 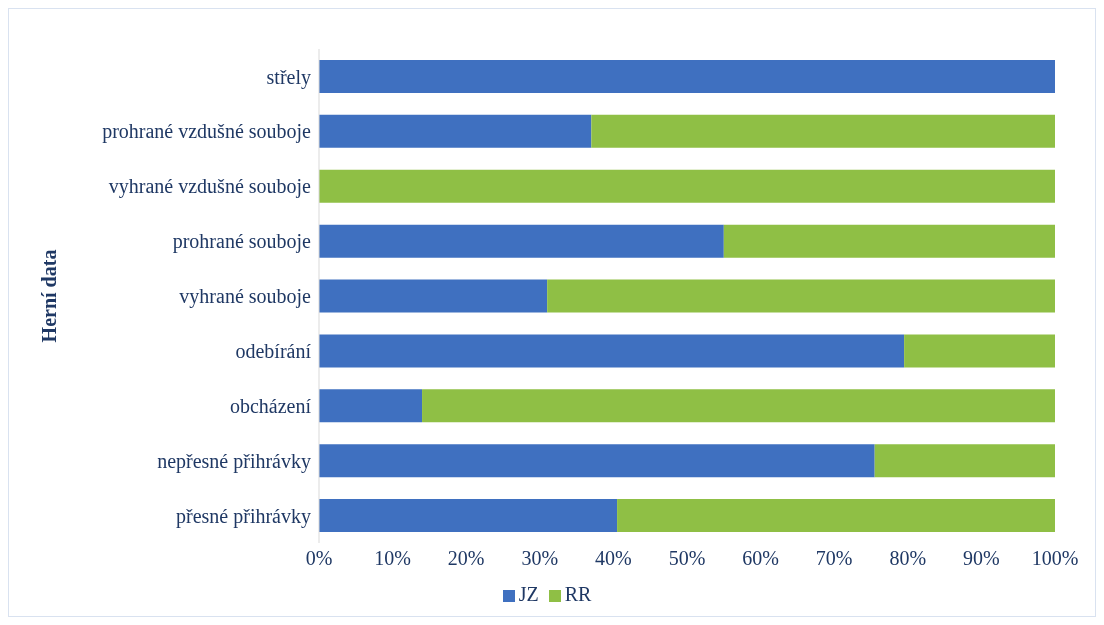 I want to click on y-axis-title: Herní data, so click(x=49, y=296).